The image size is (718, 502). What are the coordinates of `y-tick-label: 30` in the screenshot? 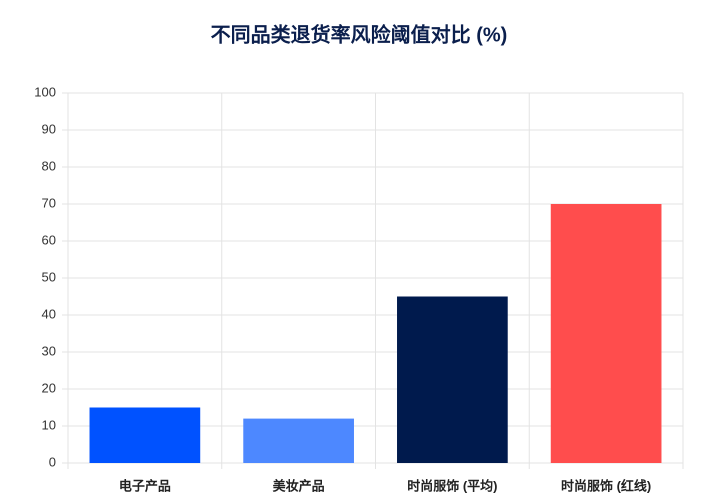 It's located at (49, 350).